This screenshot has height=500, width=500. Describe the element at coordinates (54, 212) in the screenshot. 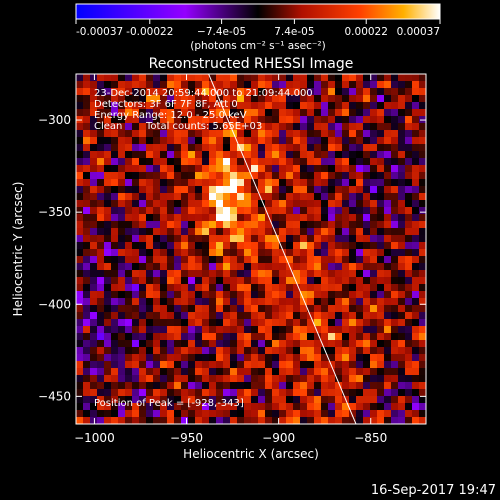

I see `y-tick-label: −350` at that location.